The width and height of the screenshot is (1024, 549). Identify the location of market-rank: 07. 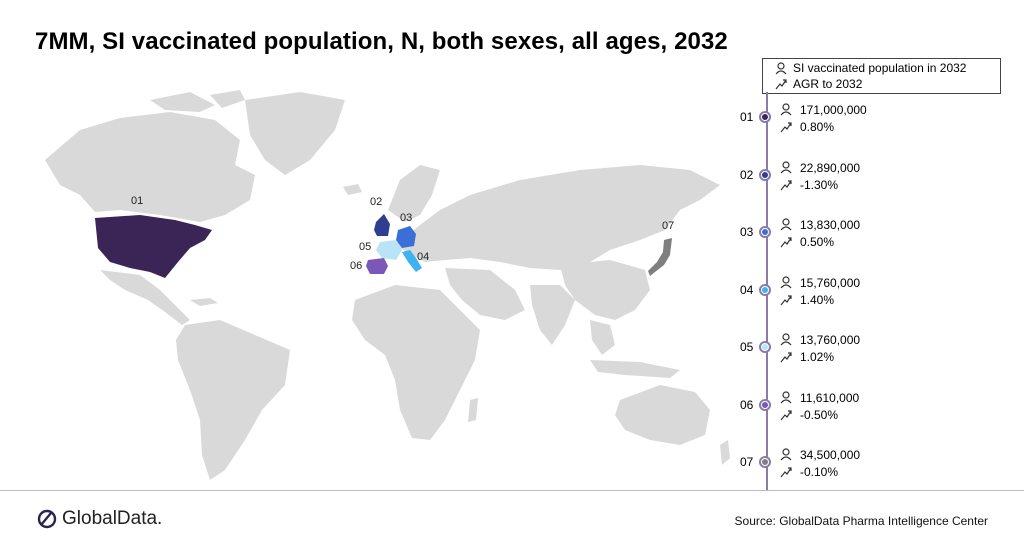
(747, 462).